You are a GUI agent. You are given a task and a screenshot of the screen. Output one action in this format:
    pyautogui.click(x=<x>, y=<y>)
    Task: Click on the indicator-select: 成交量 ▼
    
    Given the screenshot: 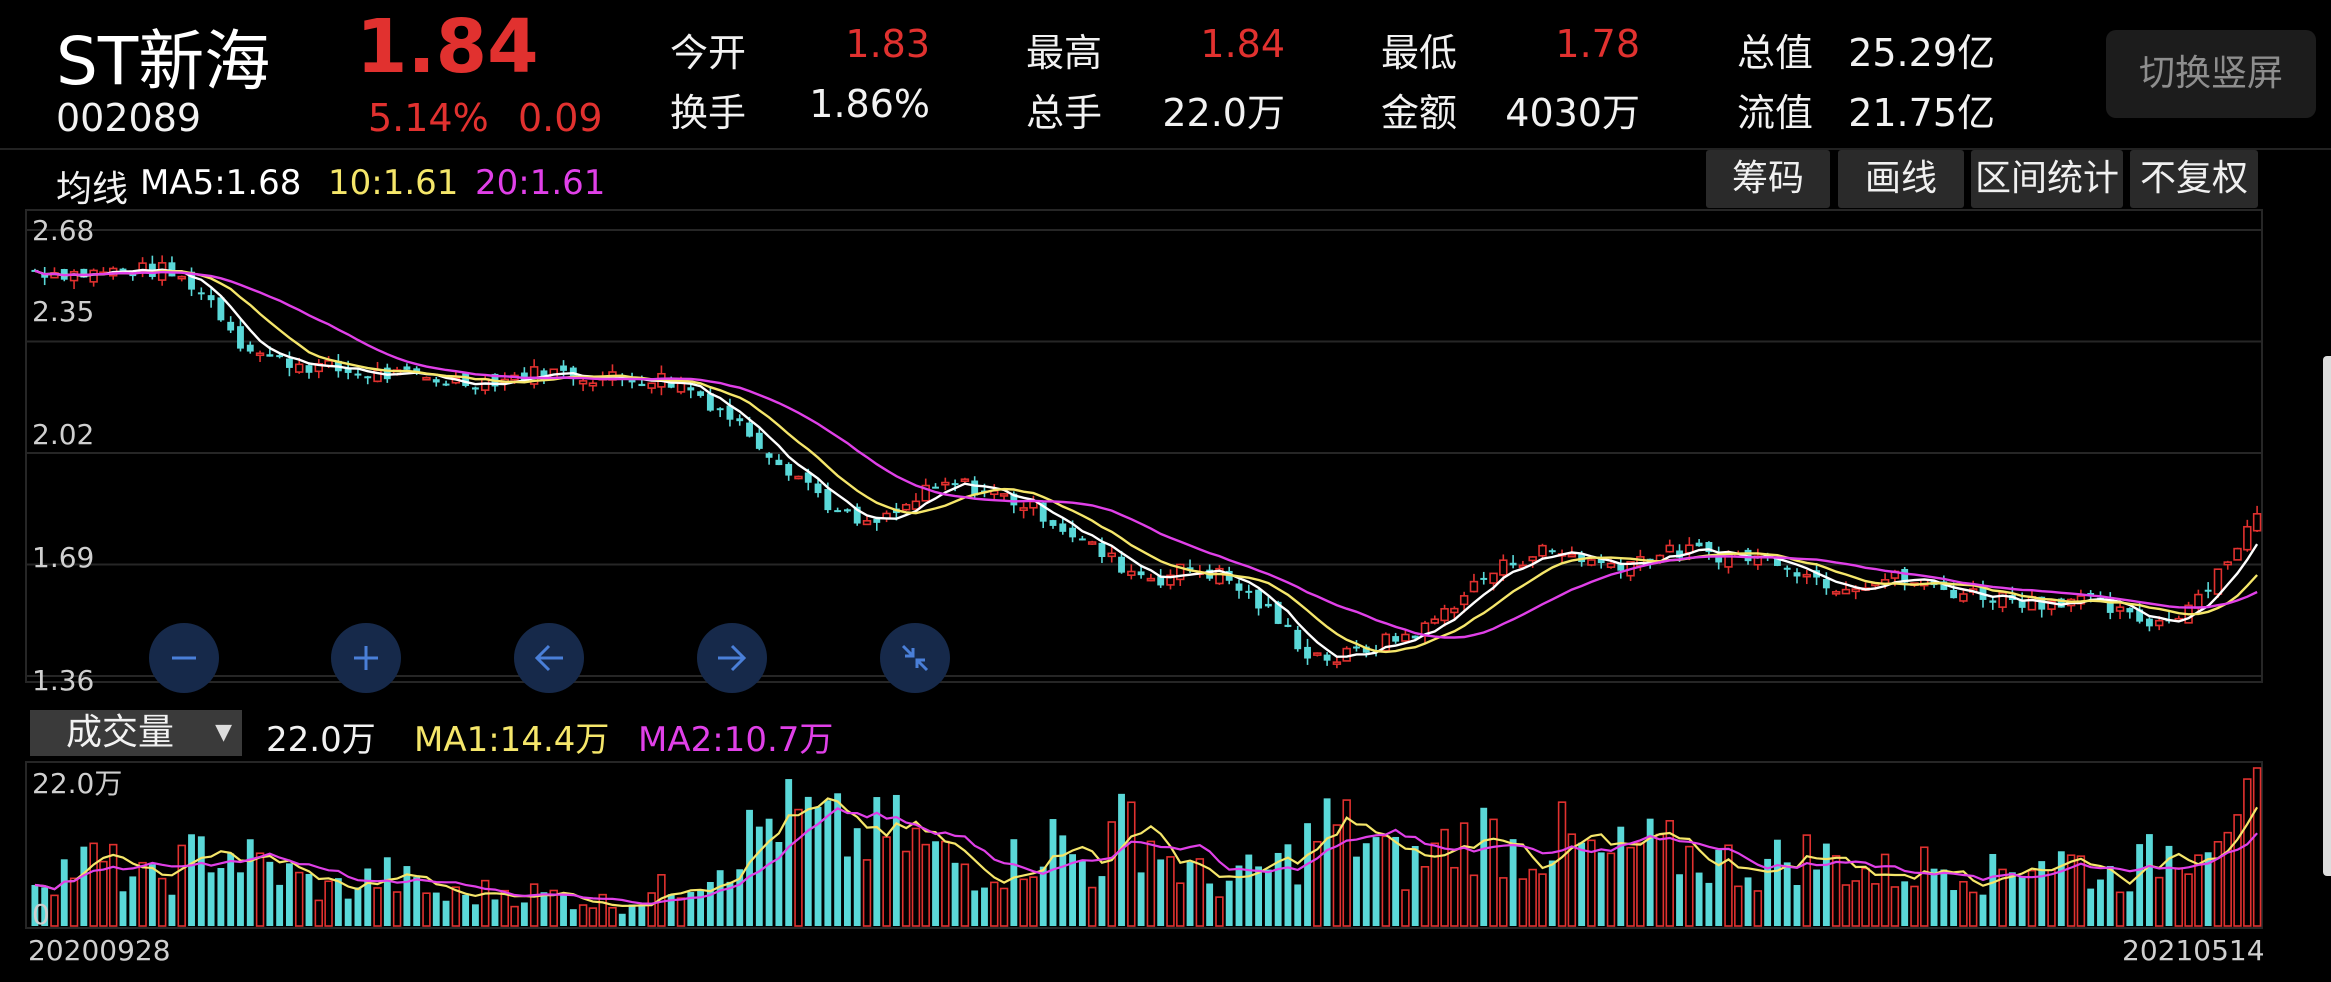 What is the action you would take?
    pyautogui.click(x=136, y=733)
    